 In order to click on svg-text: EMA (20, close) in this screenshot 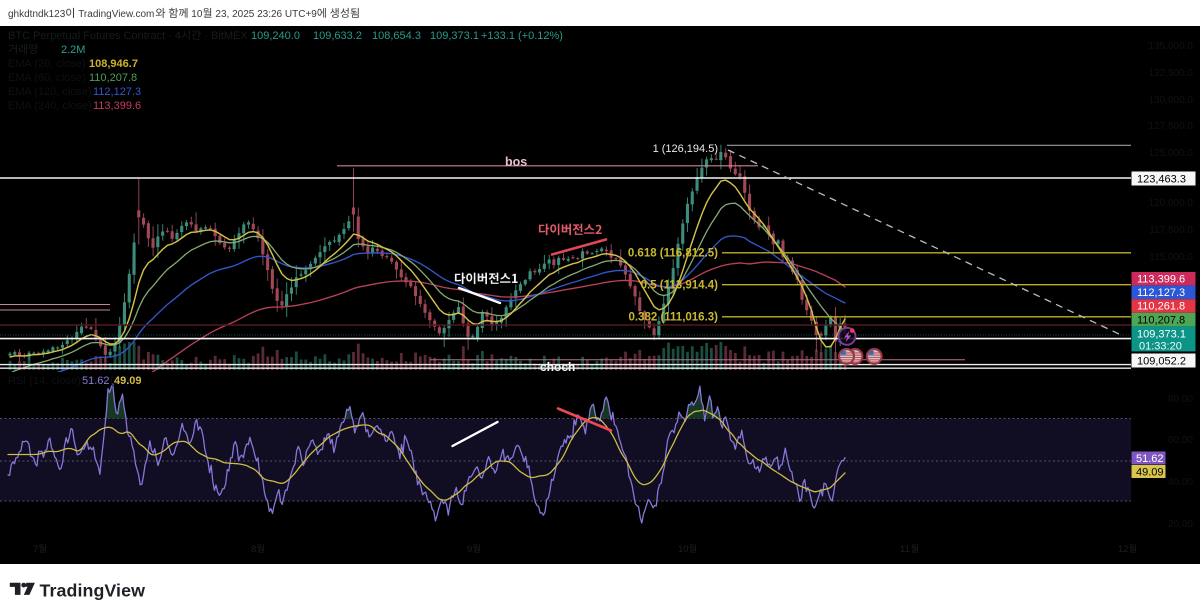, I will do `click(47, 64)`.